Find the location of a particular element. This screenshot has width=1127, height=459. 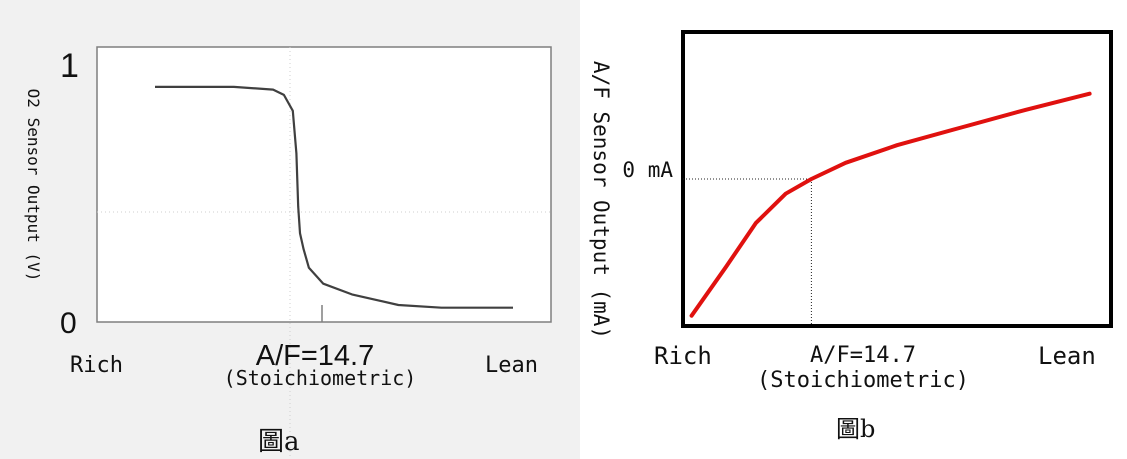

chart-a-xlabel-stoich: (Stoichiometric) is located at coordinates (320, 378).